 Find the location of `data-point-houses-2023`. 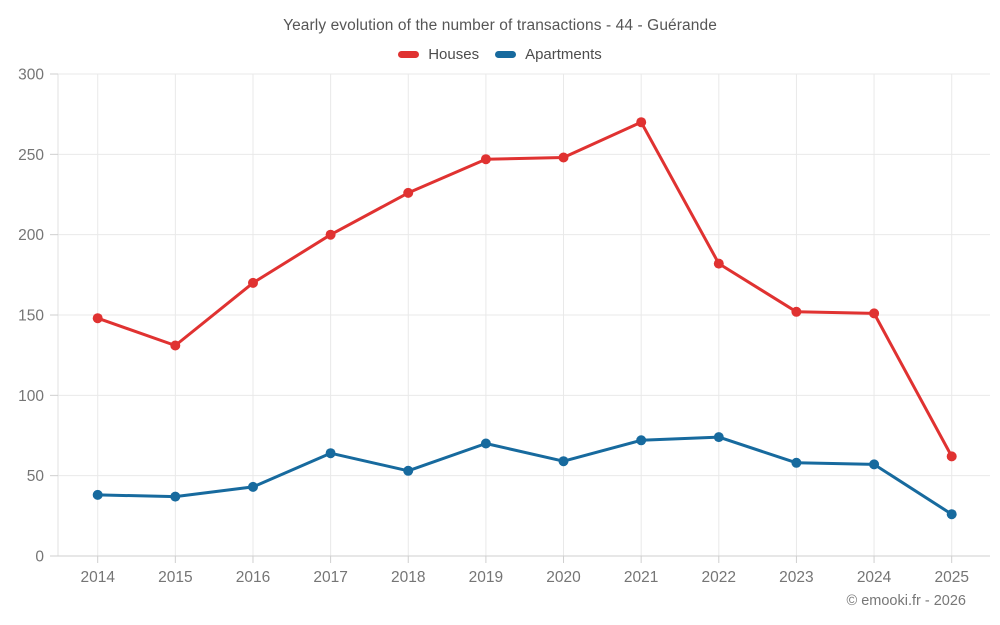

data-point-houses-2023 is located at coordinates (796, 311).